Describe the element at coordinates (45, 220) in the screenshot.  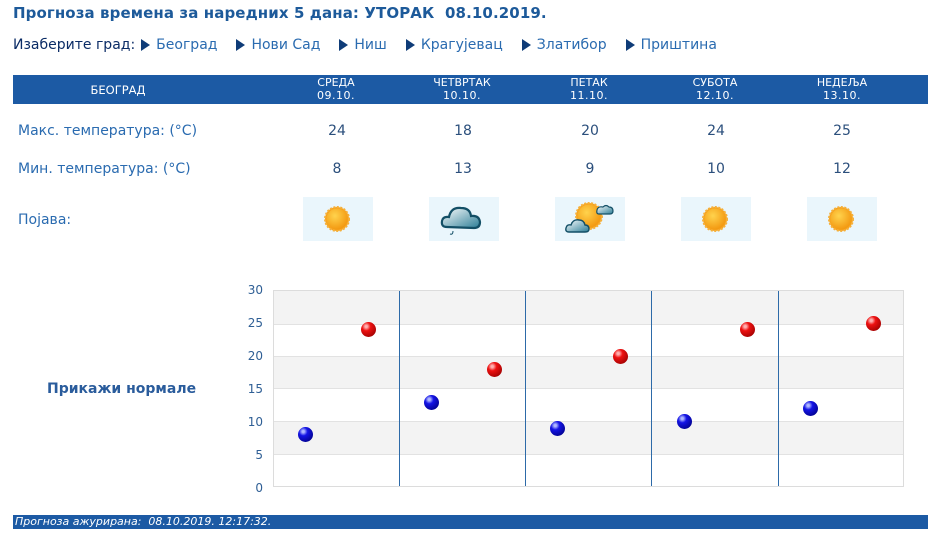
I see `phenomenon-label: Појава:` at that location.